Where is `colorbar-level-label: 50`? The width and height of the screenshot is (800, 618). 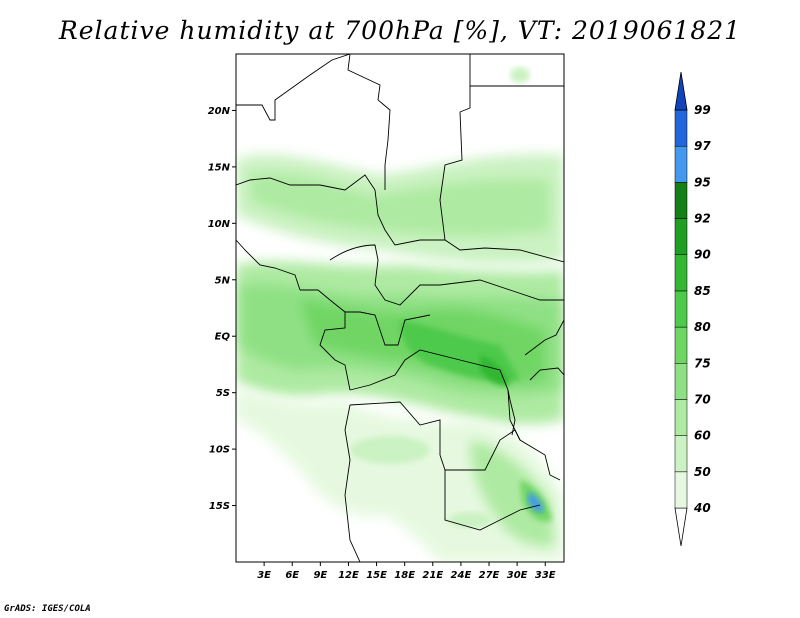
colorbar-level-label: 50 is located at coordinates (702, 472).